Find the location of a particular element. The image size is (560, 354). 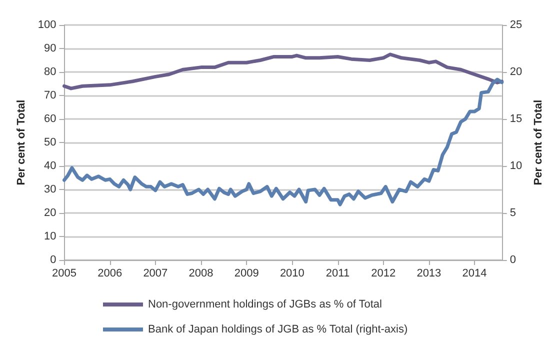

y-tick-label: 50 is located at coordinates (50, 142).